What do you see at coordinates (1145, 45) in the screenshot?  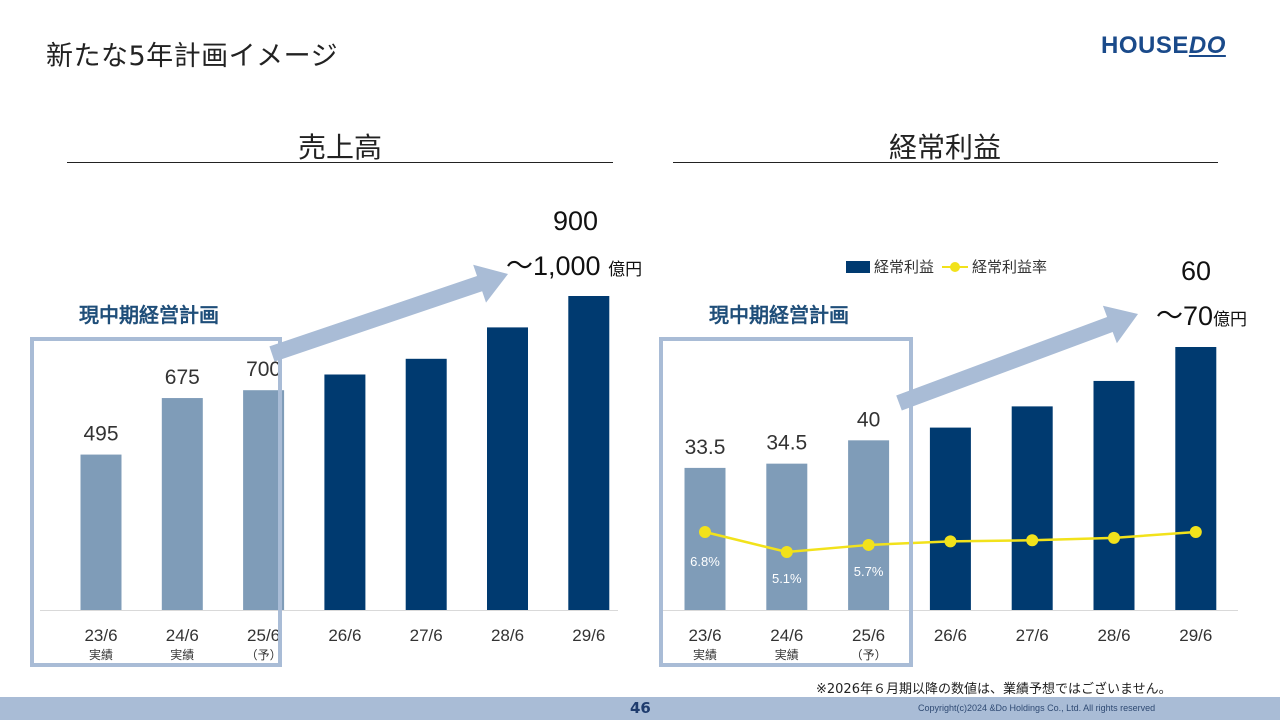 I see `logo-house-text: HOUSE` at bounding box center [1145, 45].